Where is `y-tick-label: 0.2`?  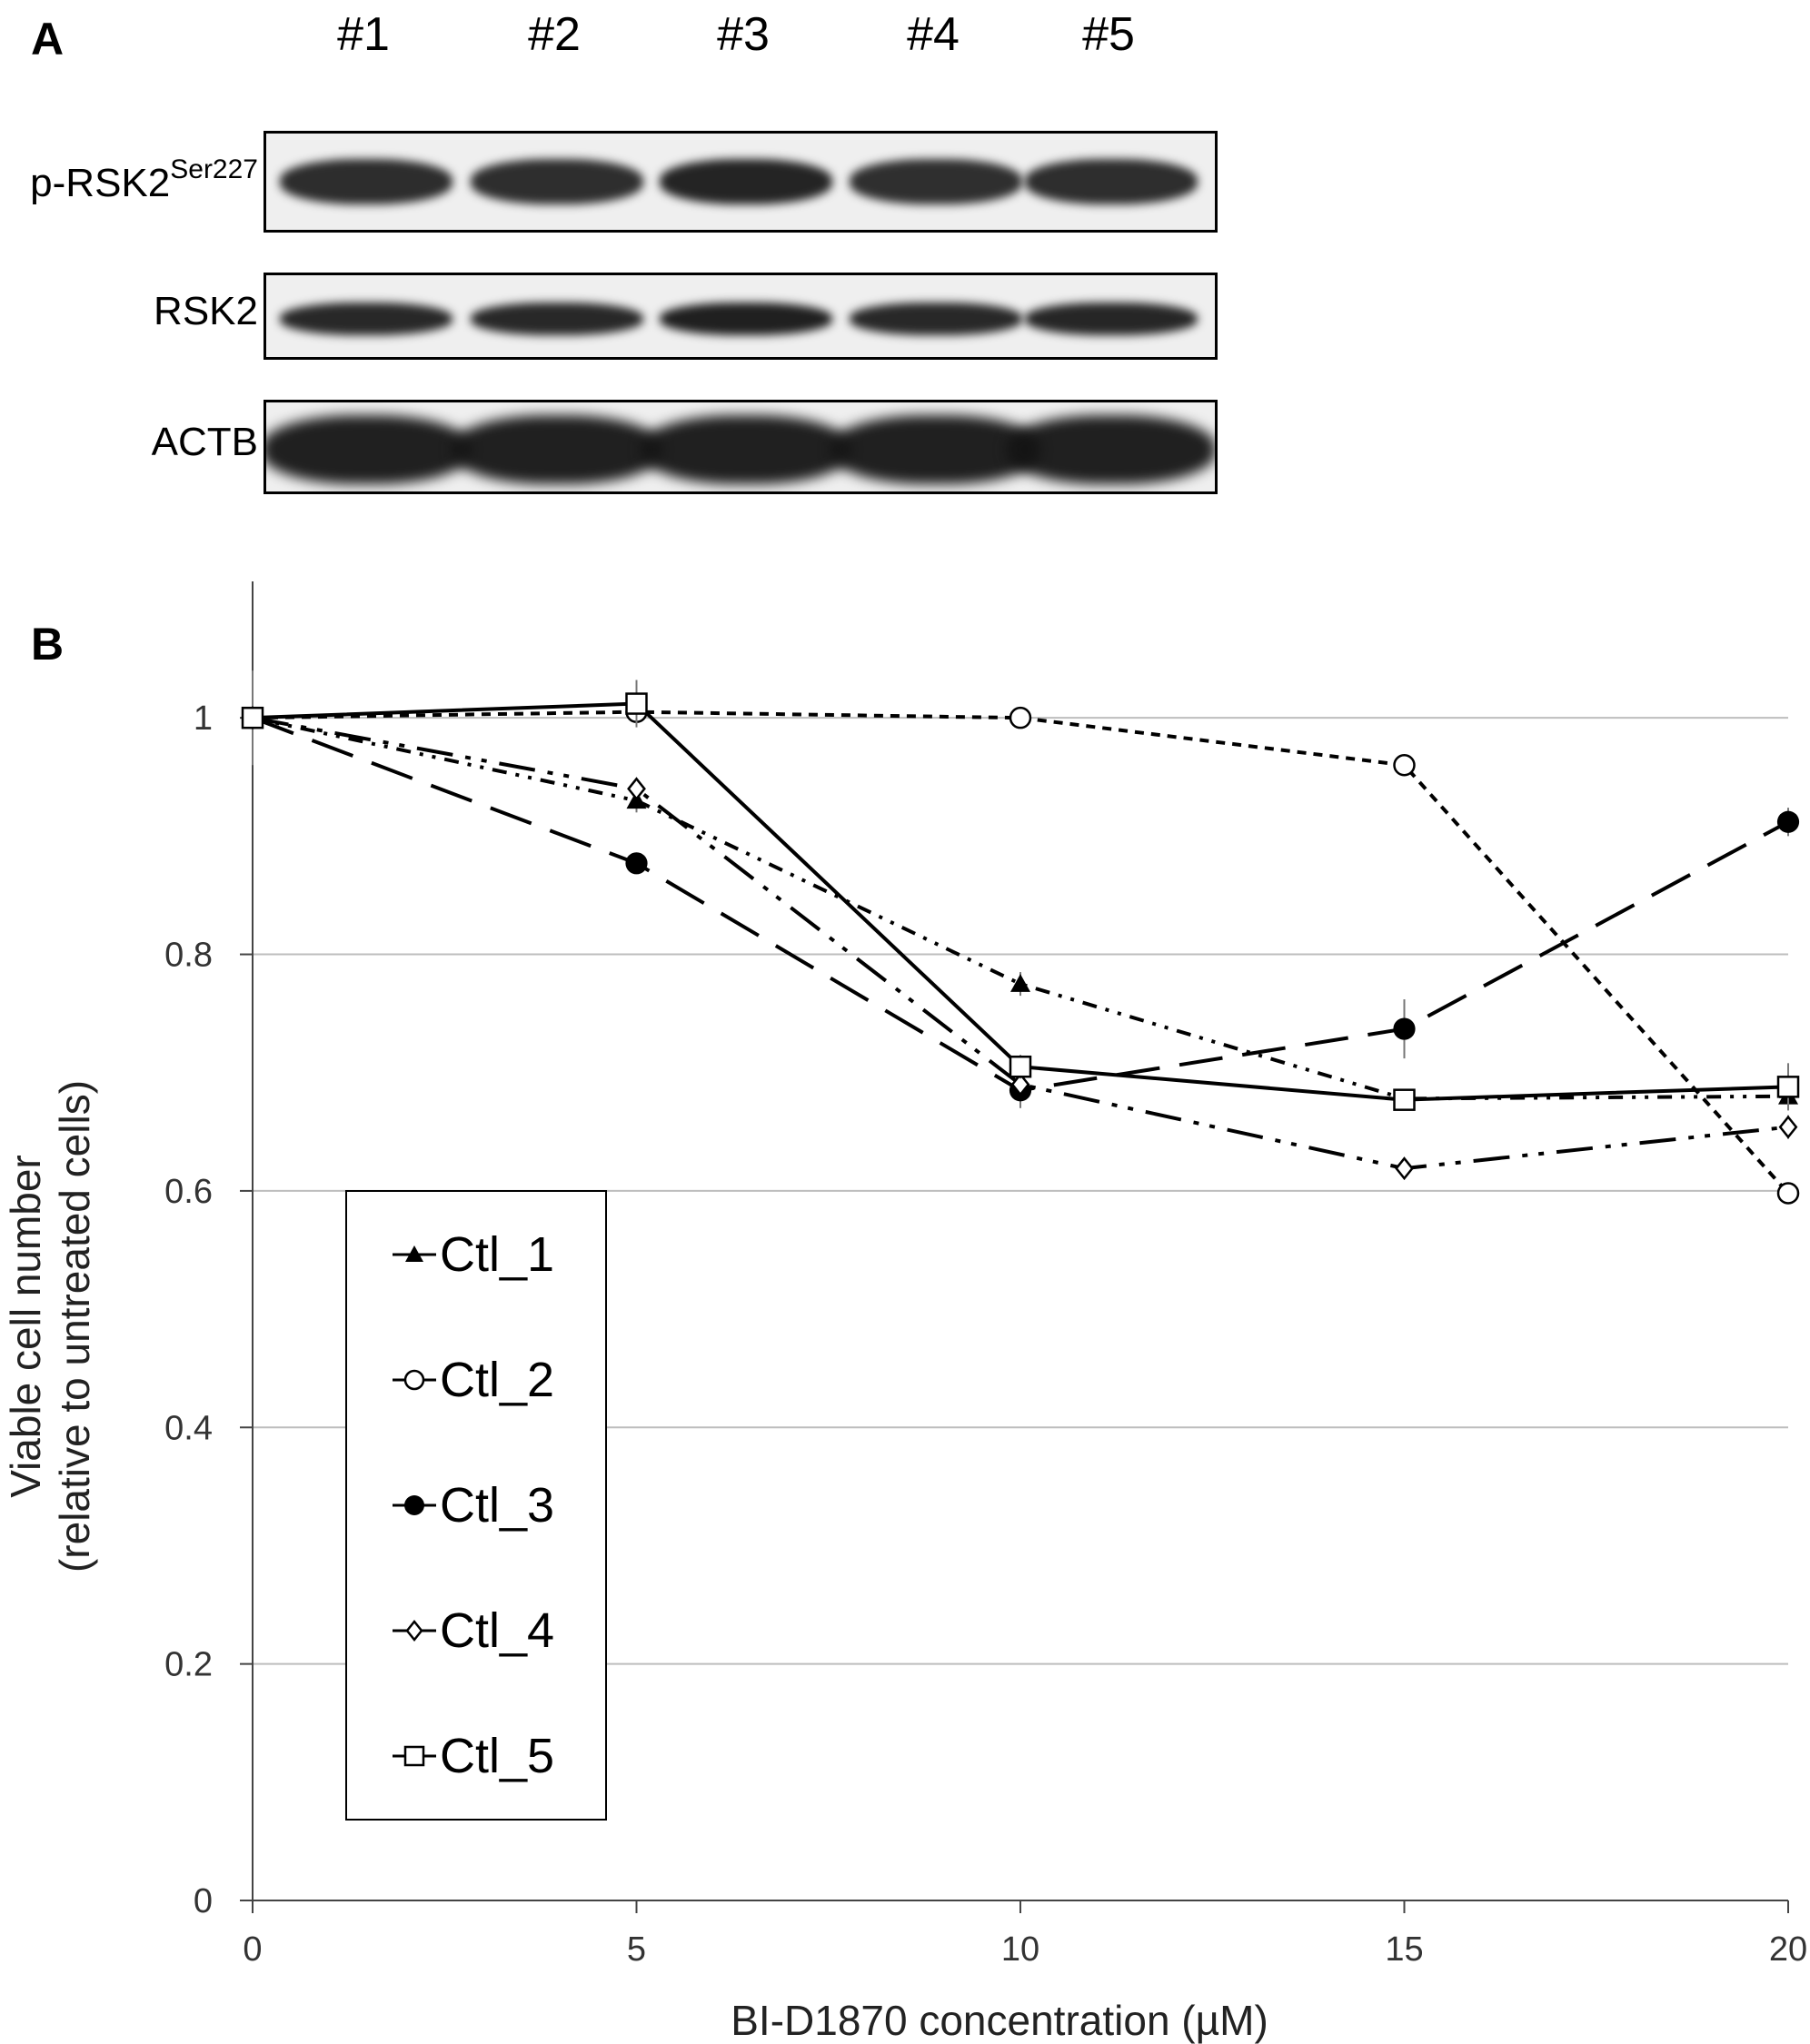
y-tick-label: 0.2 is located at coordinates (188, 1665).